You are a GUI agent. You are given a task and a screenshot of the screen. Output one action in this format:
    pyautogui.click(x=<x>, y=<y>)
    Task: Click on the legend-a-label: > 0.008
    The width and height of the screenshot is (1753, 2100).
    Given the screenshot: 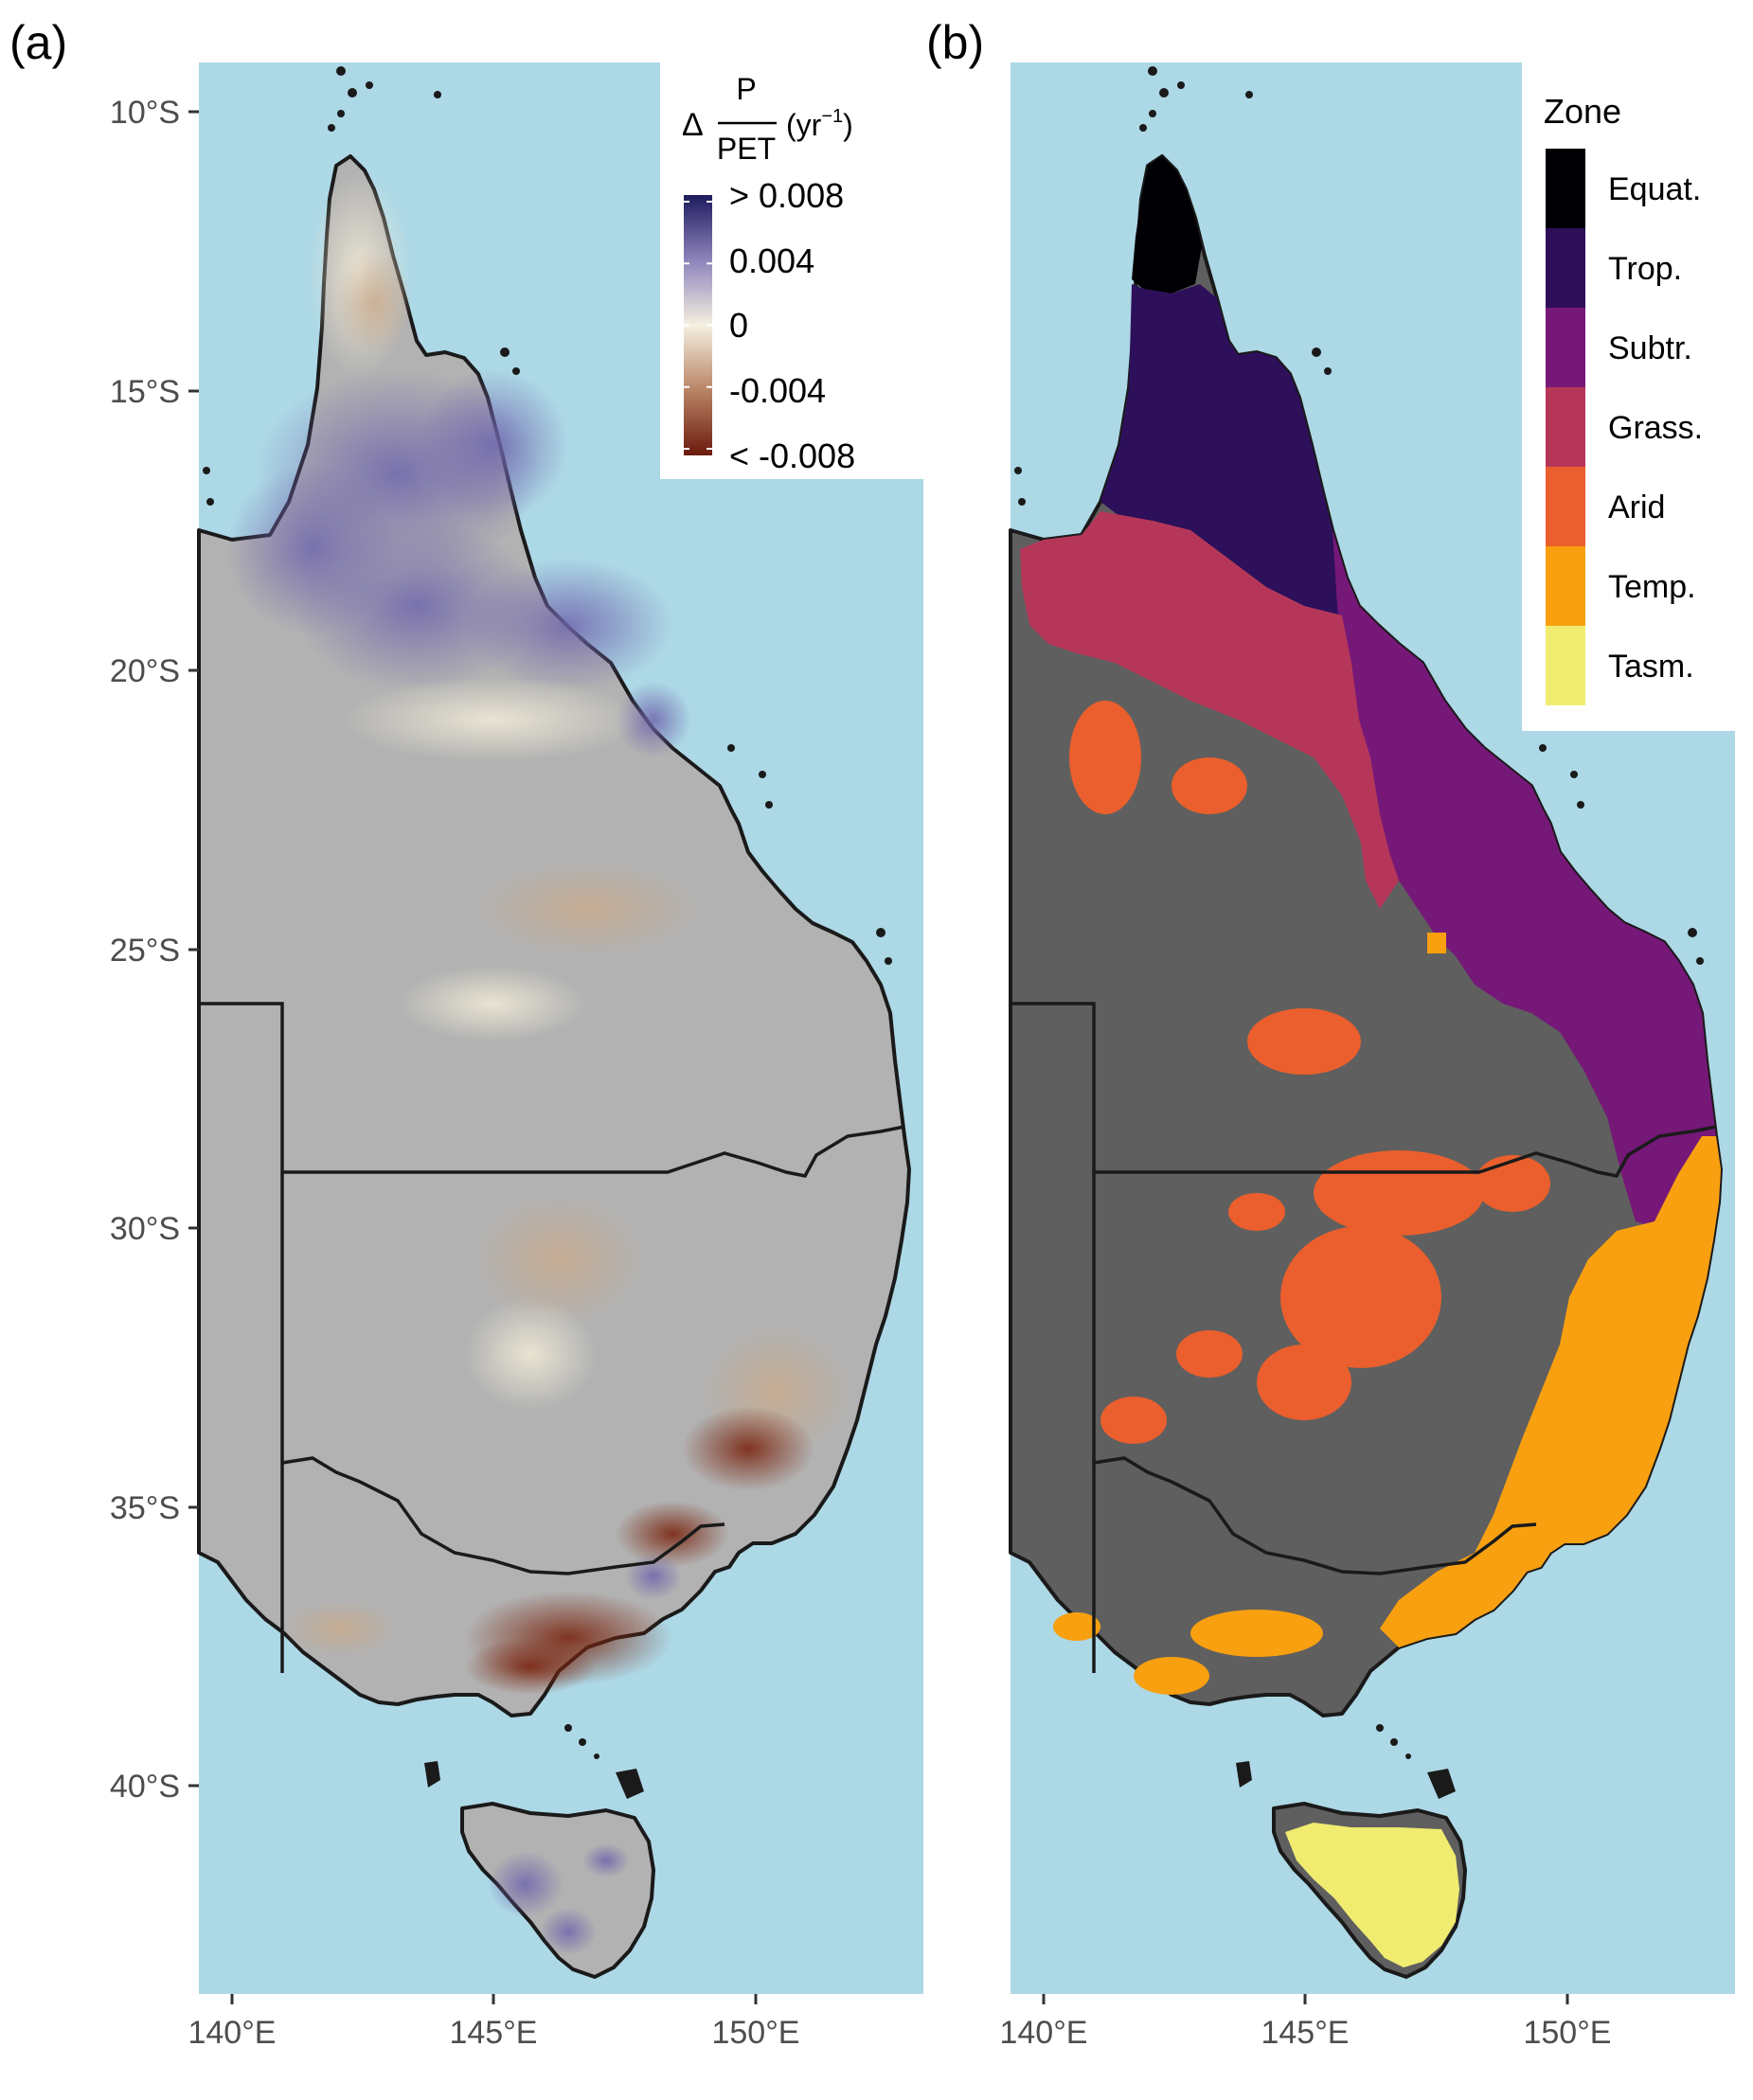 What is the action you would take?
    pyautogui.click(x=786, y=195)
    